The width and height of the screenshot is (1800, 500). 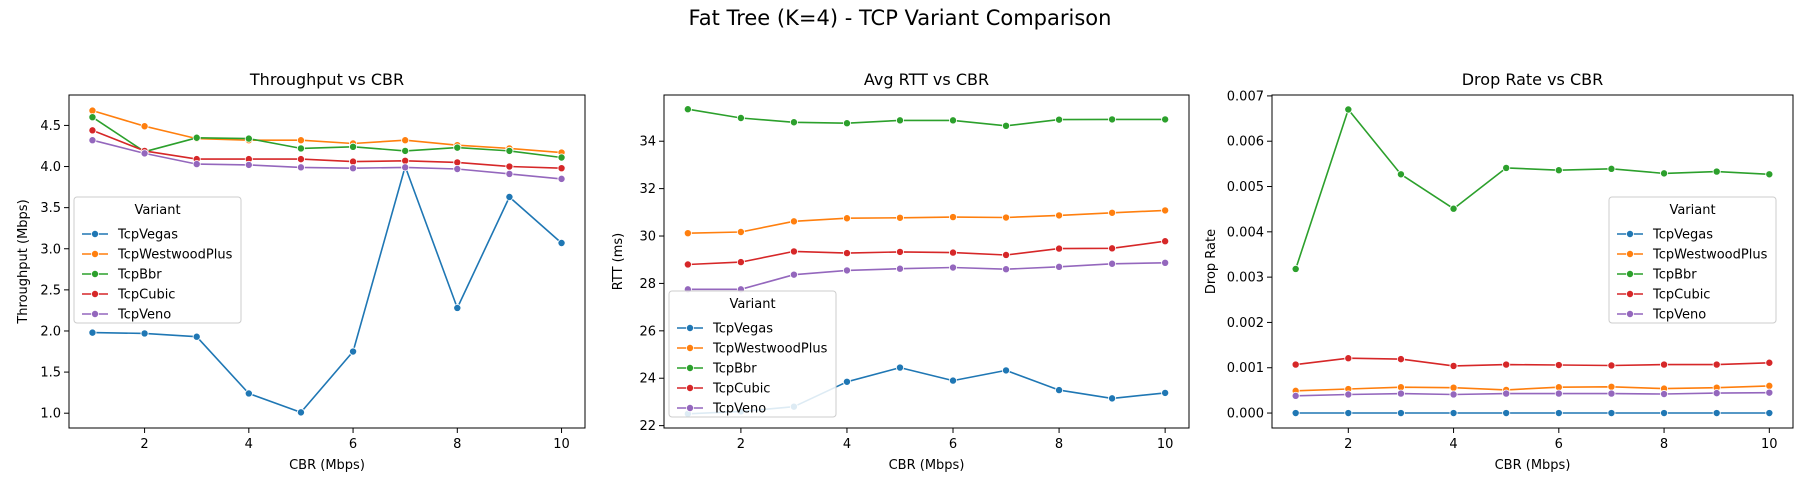 What do you see at coordinates (353, 444) in the screenshot?
I see `x-tick-label: 6` at bounding box center [353, 444].